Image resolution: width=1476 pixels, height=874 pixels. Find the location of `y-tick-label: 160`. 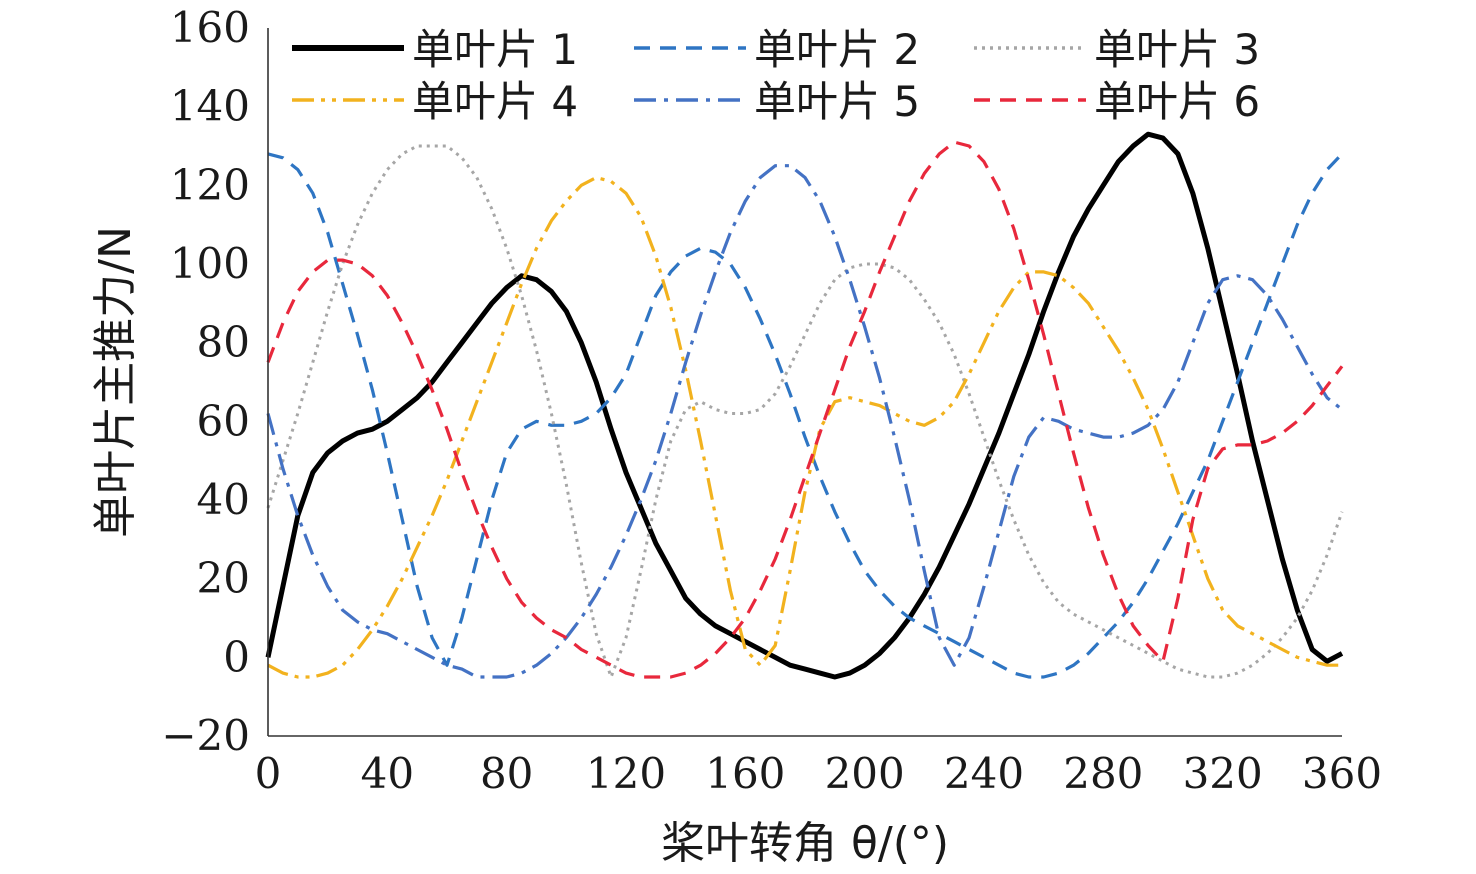

y-tick-label: 160 is located at coordinates (210, 27).